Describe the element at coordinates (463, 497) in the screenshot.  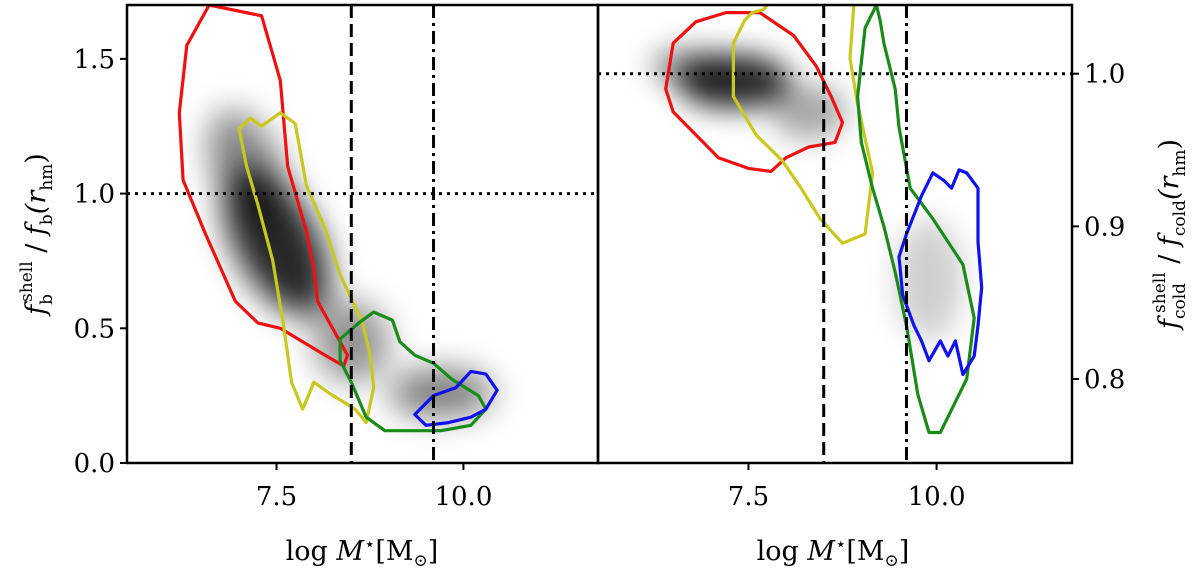
I see `left-x-tick-label: 10.0` at that location.